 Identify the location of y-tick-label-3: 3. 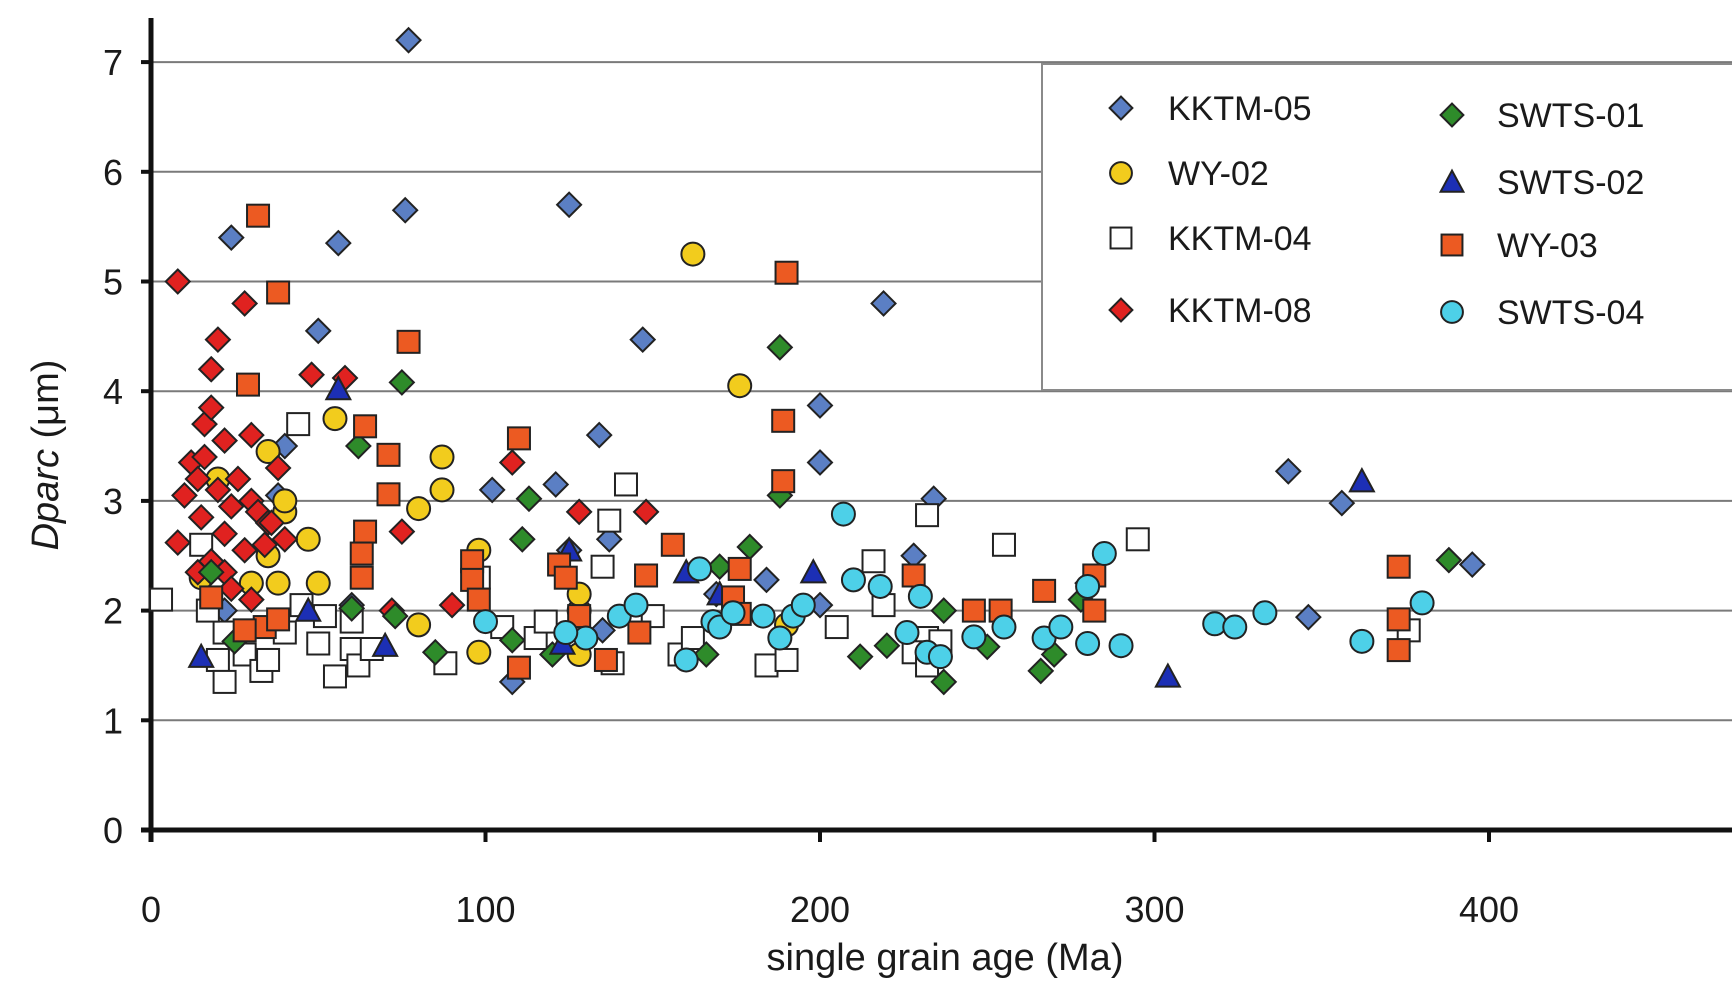
(113, 501).